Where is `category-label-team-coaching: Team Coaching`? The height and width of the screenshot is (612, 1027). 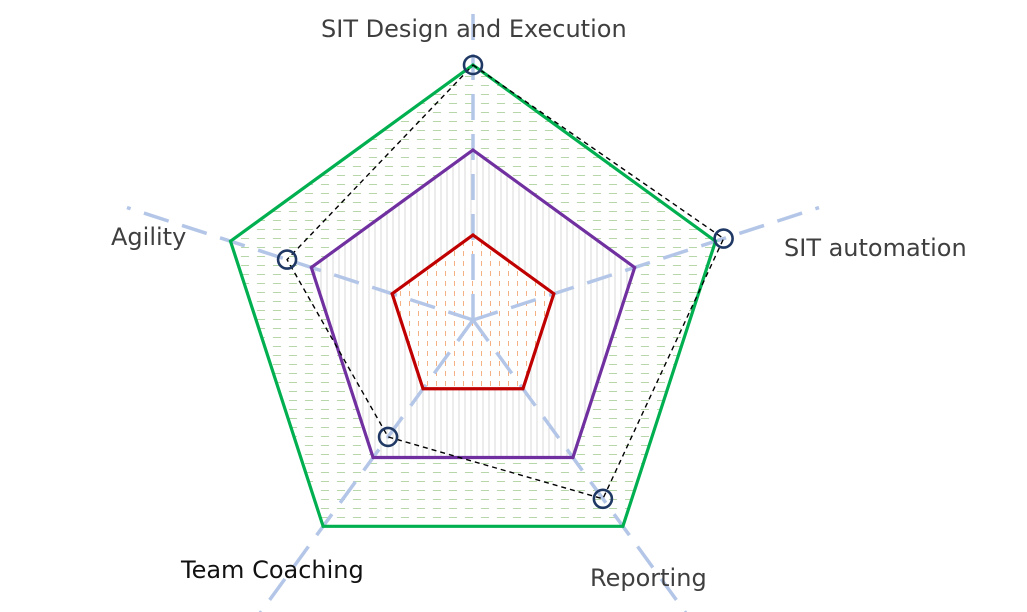
category-label-team-coaching: Team Coaching is located at coordinates (272, 570).